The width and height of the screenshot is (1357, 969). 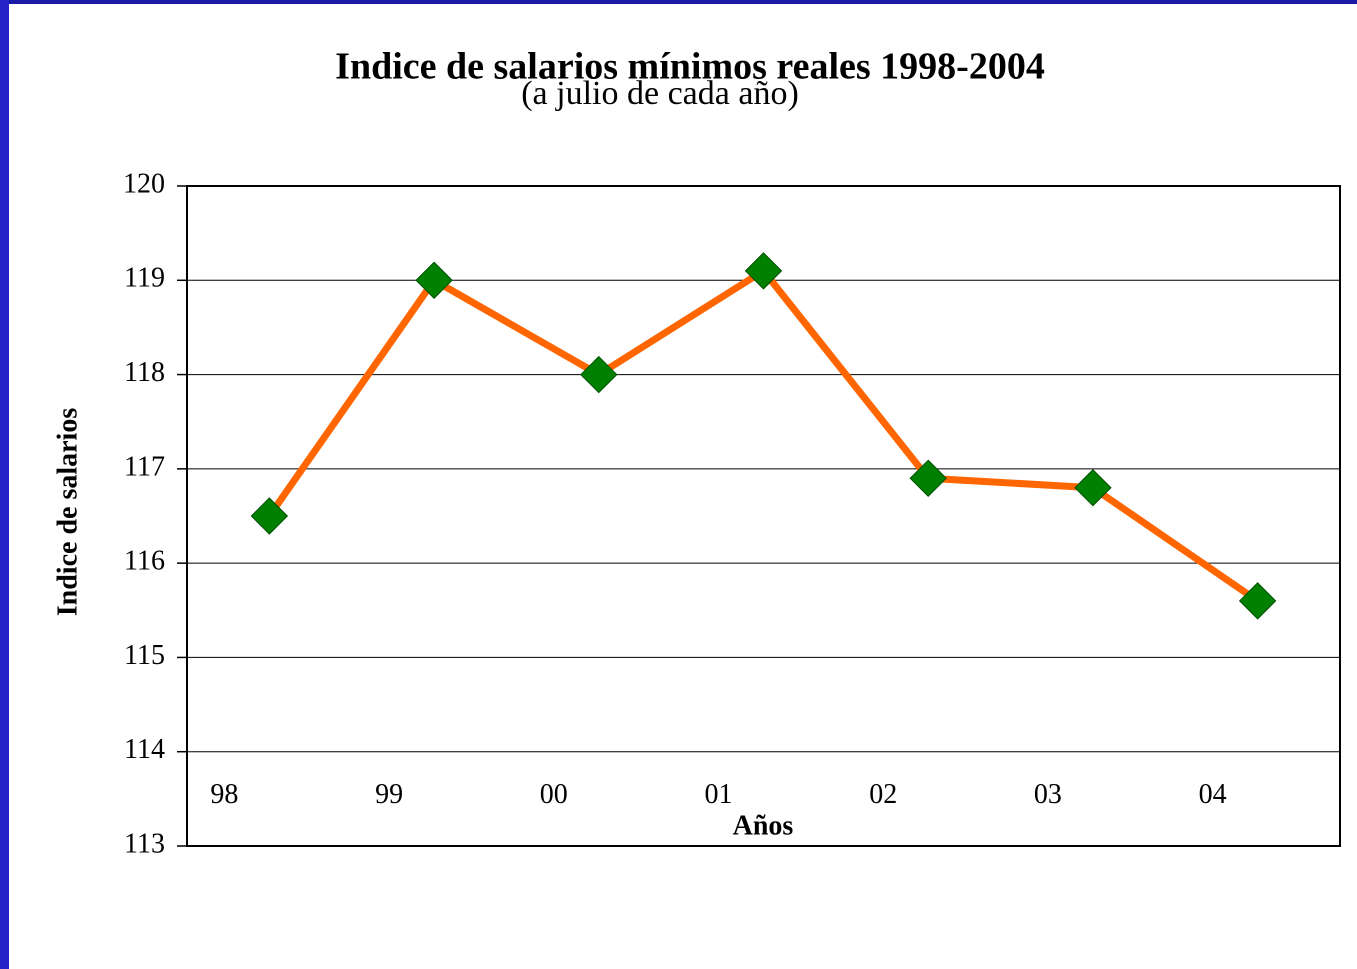 I want to click on x-tick-label: 02, so click(x=883, y=794).